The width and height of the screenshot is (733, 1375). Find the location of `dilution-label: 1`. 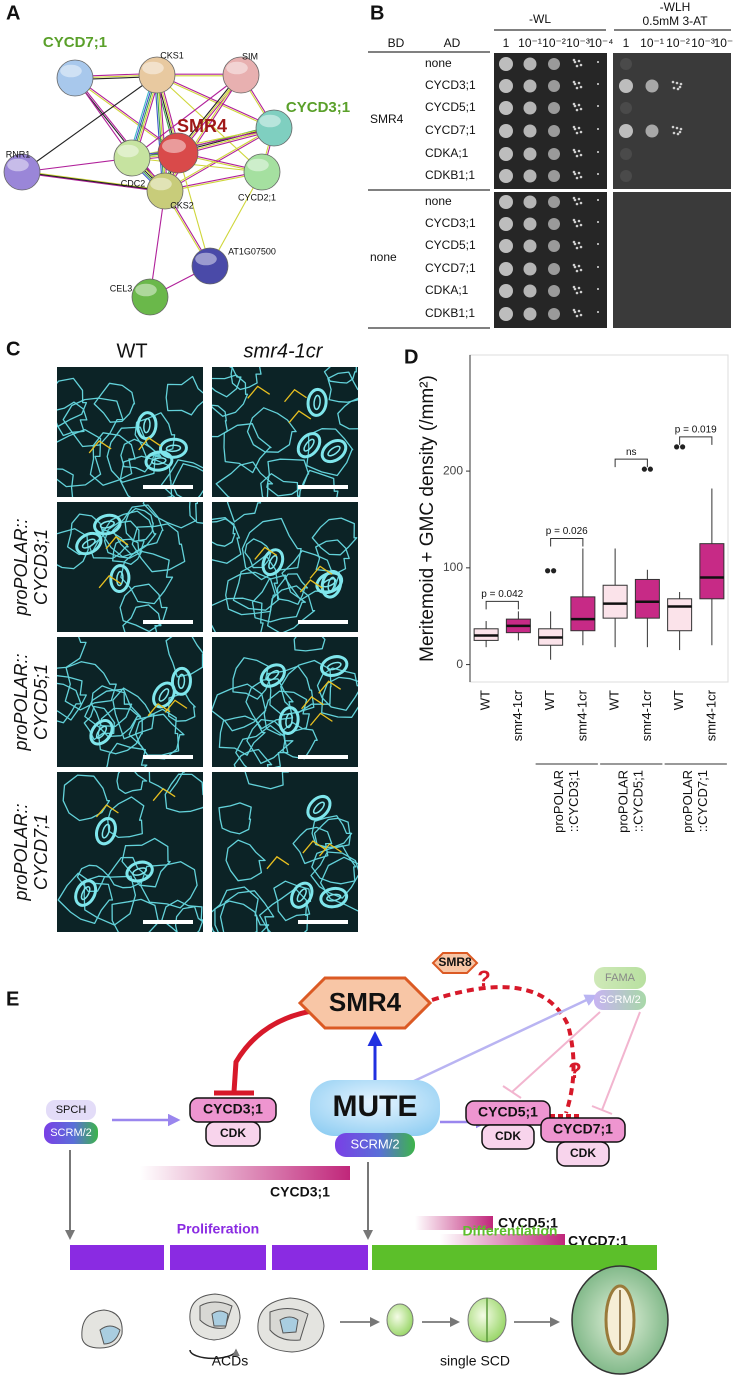

dilution-label: 1 is located at coordinates (626, 43).